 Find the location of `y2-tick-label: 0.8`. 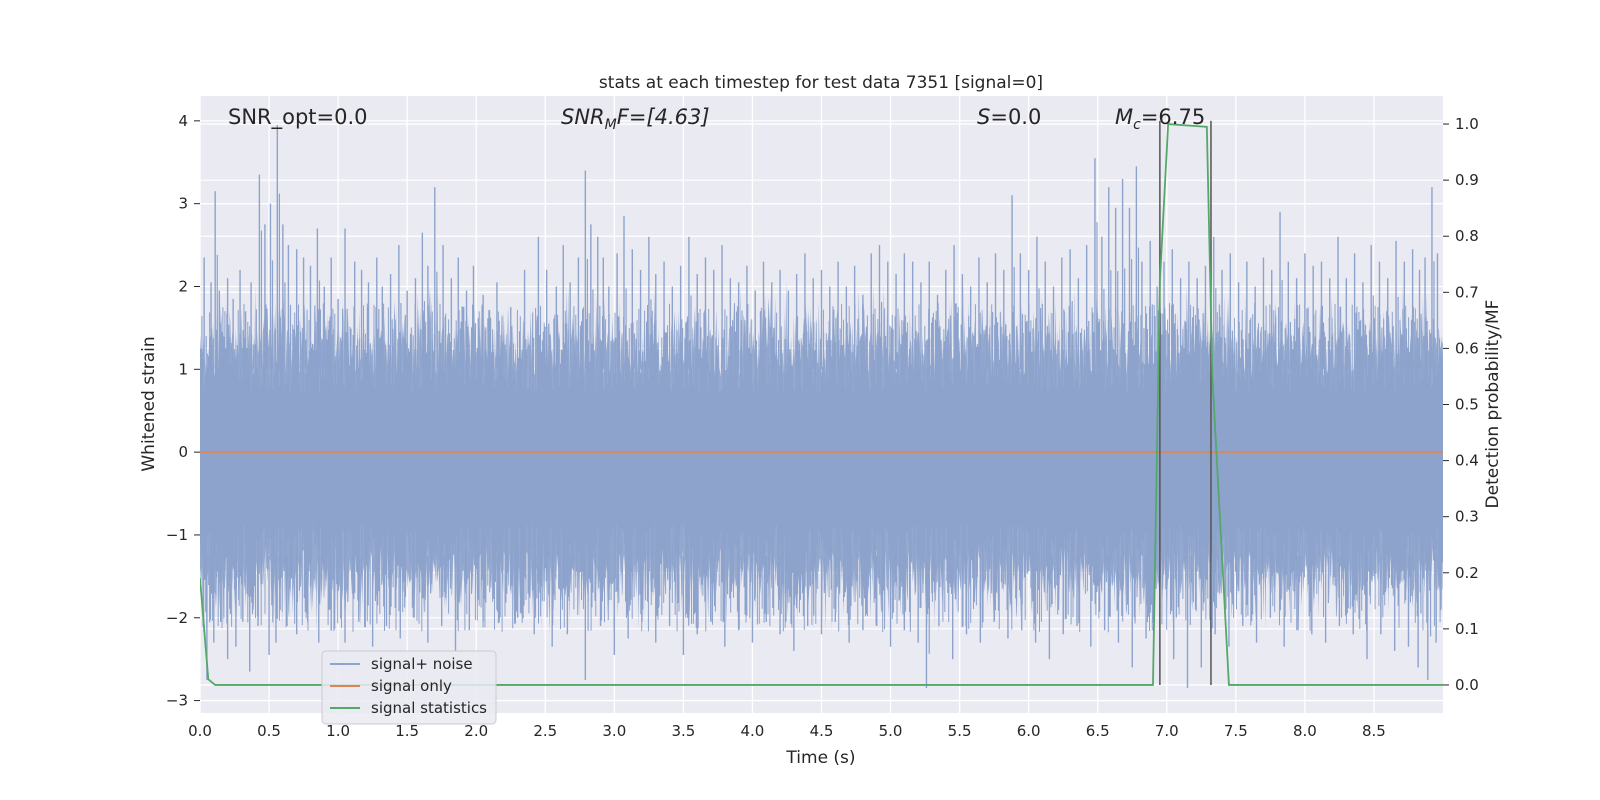

y2-tick-label: 0.8 is located at coordinates (1467, 236).